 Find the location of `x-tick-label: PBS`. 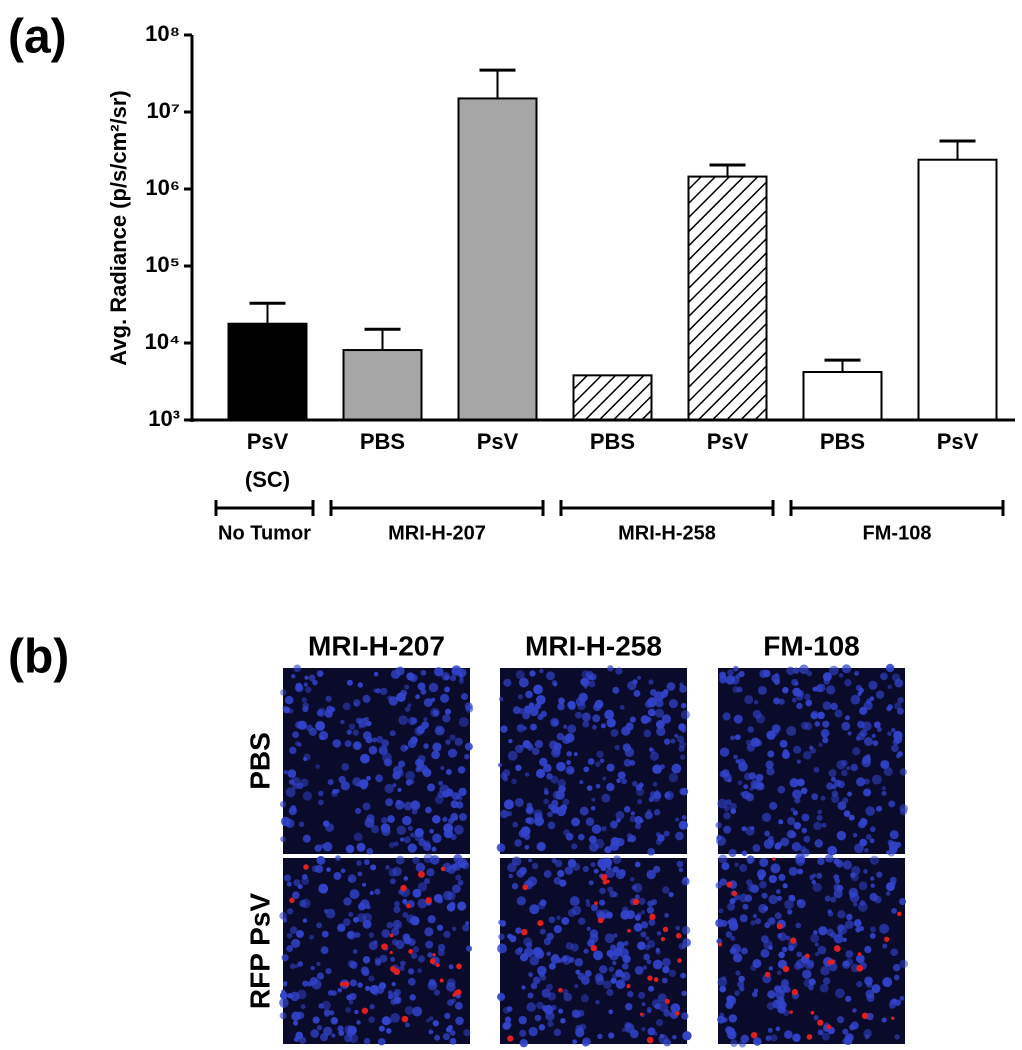

x-tick-label: PBS is located at coordinates (612, 441).